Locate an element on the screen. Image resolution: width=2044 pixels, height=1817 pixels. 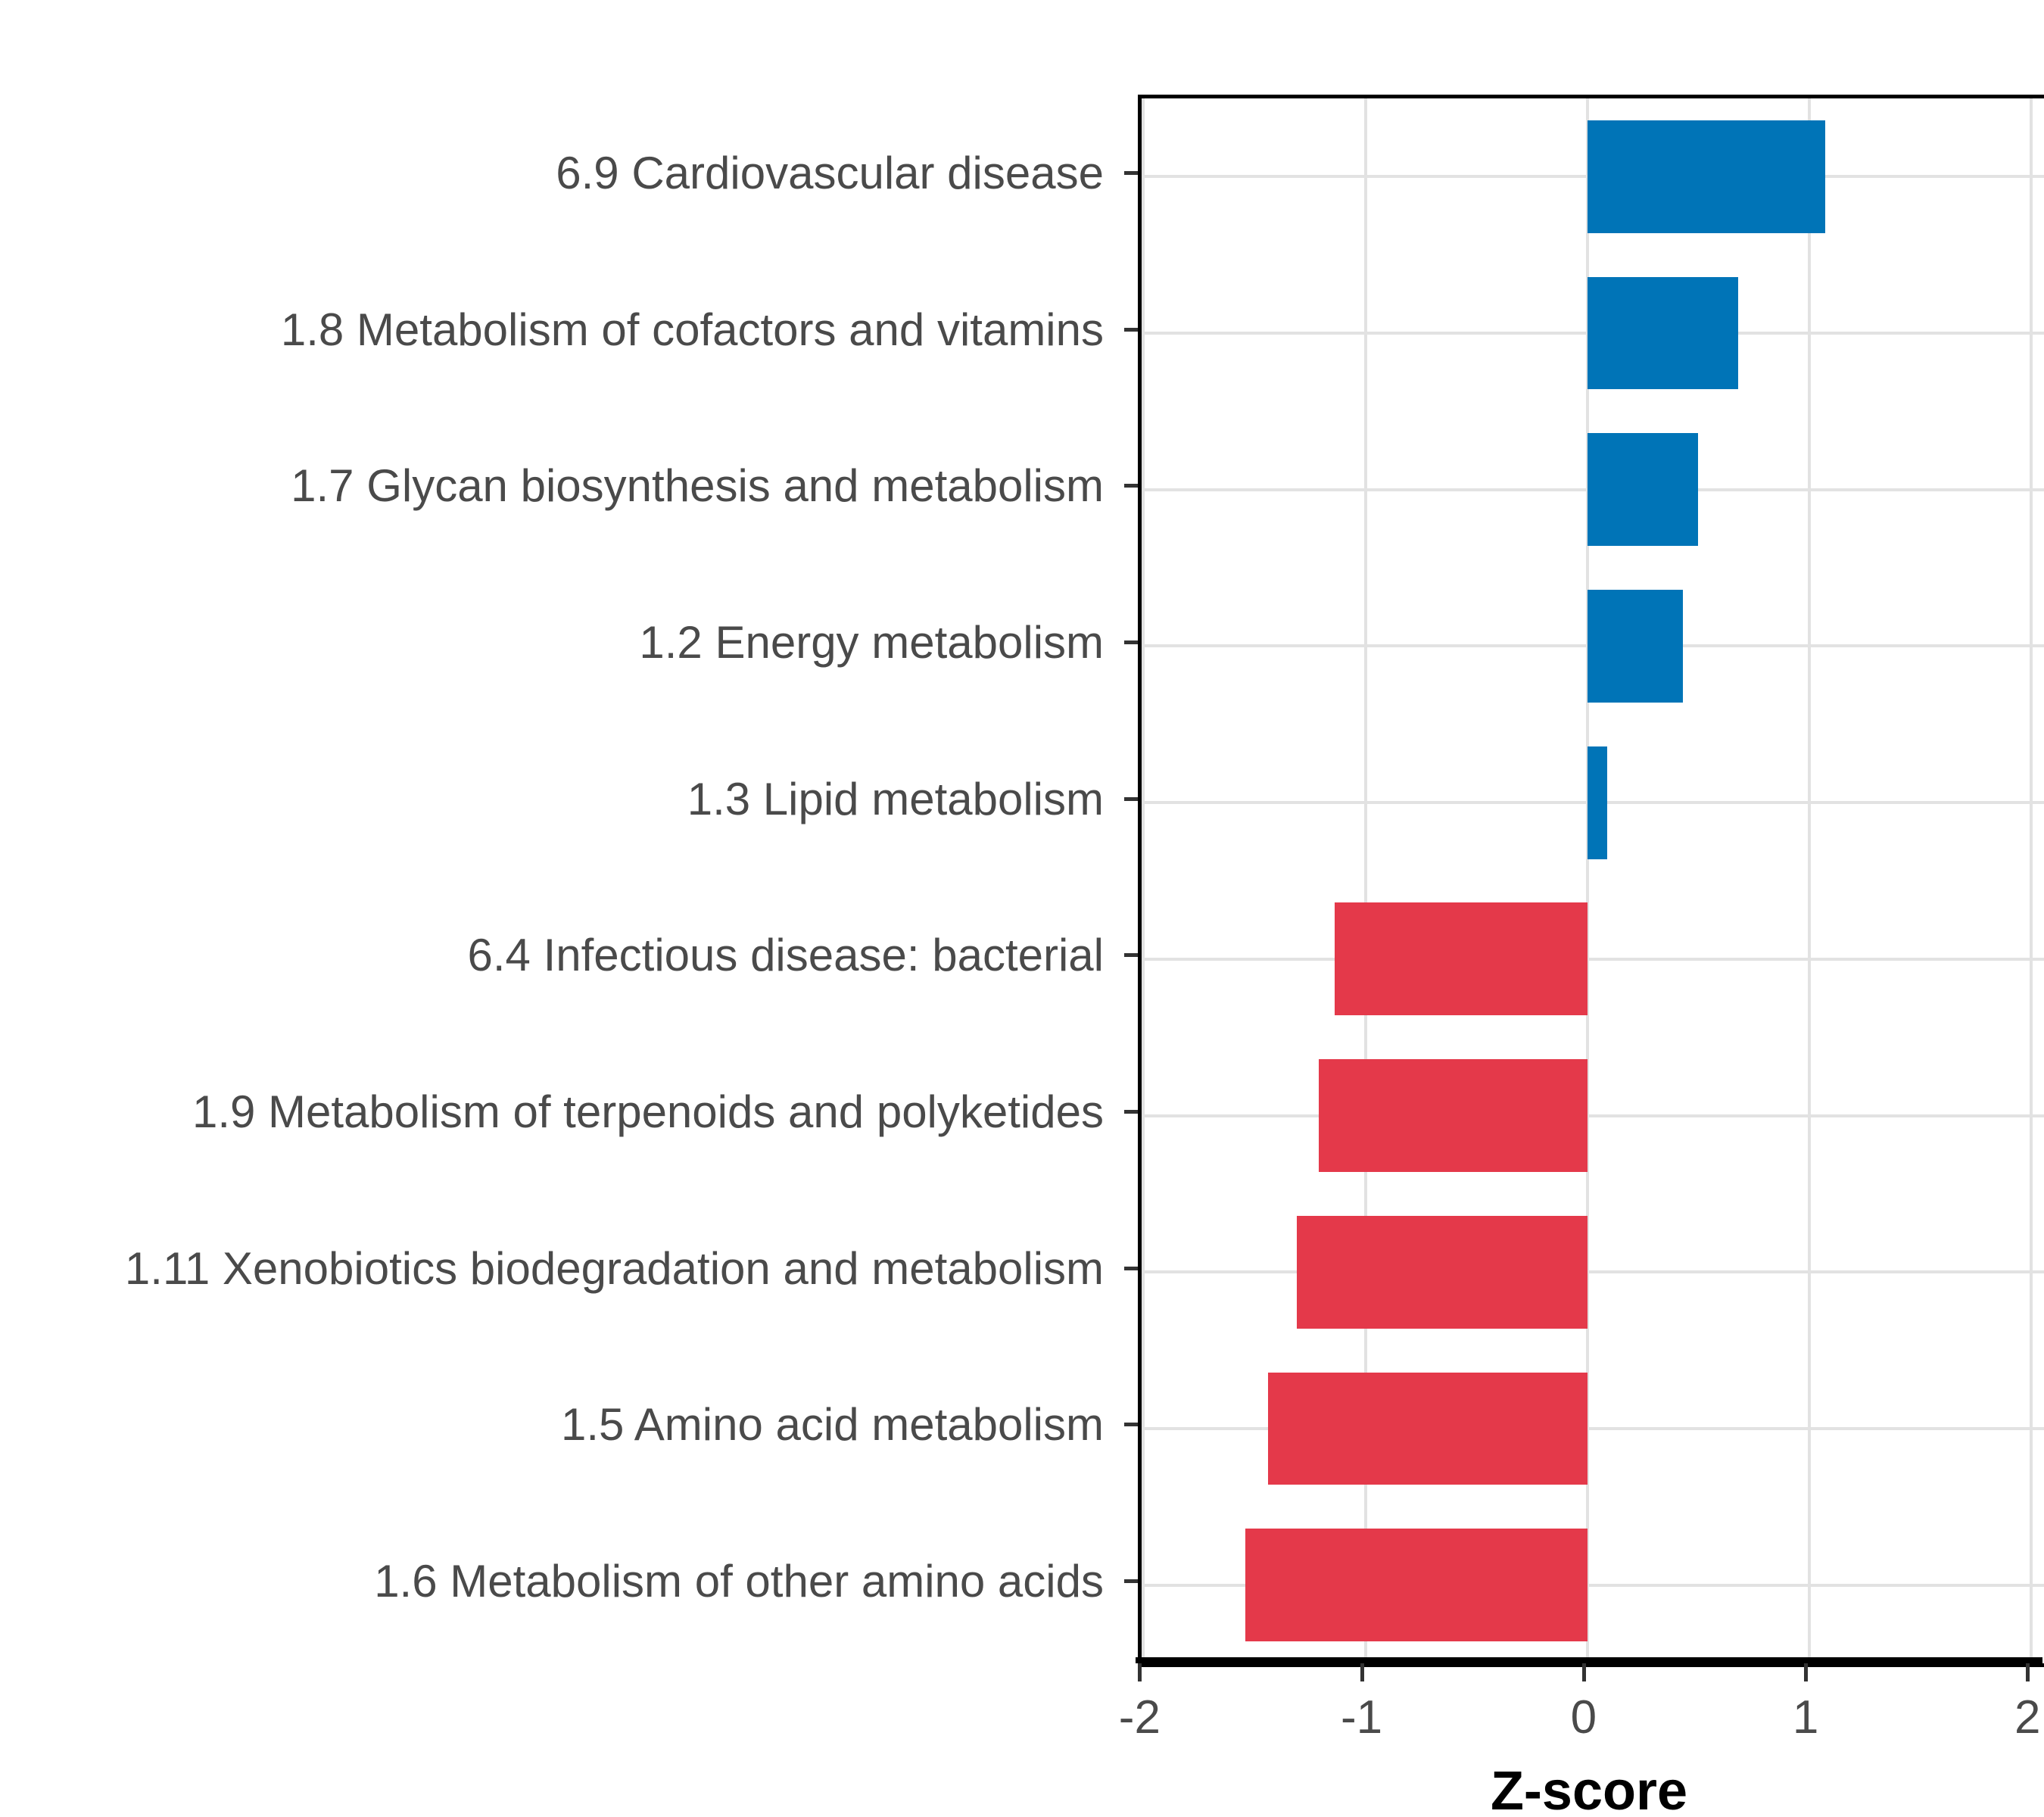
x-axis-tick-label: 2 is located at coordinates (2027, 1718).